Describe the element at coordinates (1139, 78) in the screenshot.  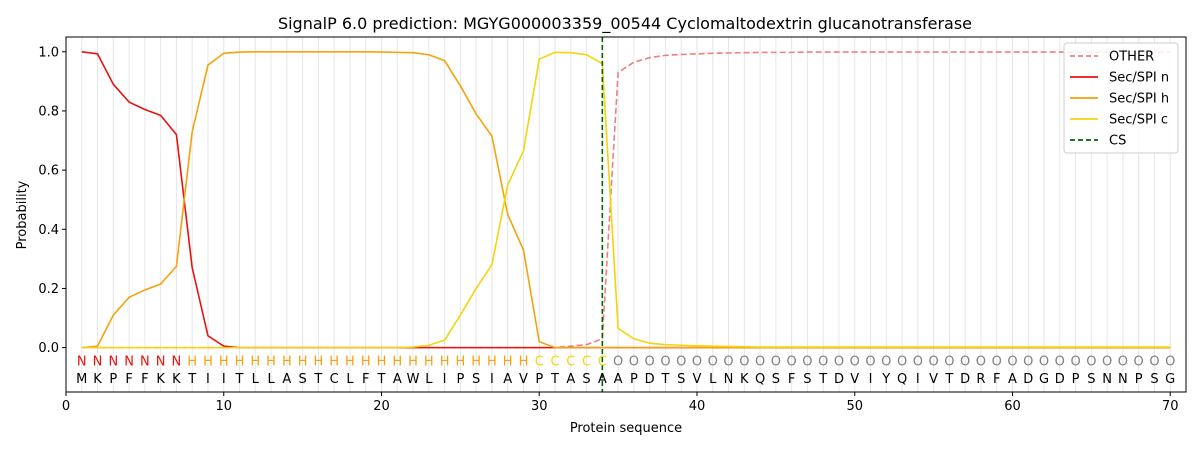
I see `legend-label: Sec/SPI n` at that location.